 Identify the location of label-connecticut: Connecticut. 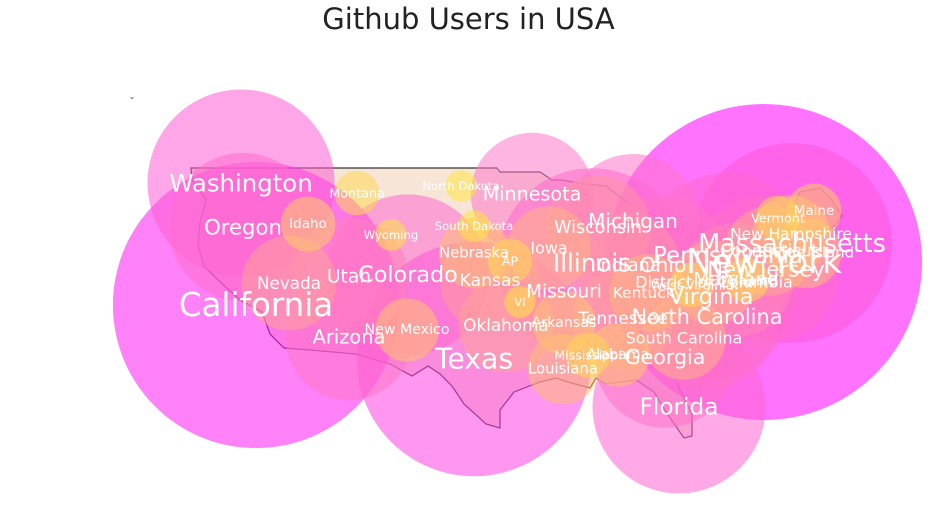
(769, 251).